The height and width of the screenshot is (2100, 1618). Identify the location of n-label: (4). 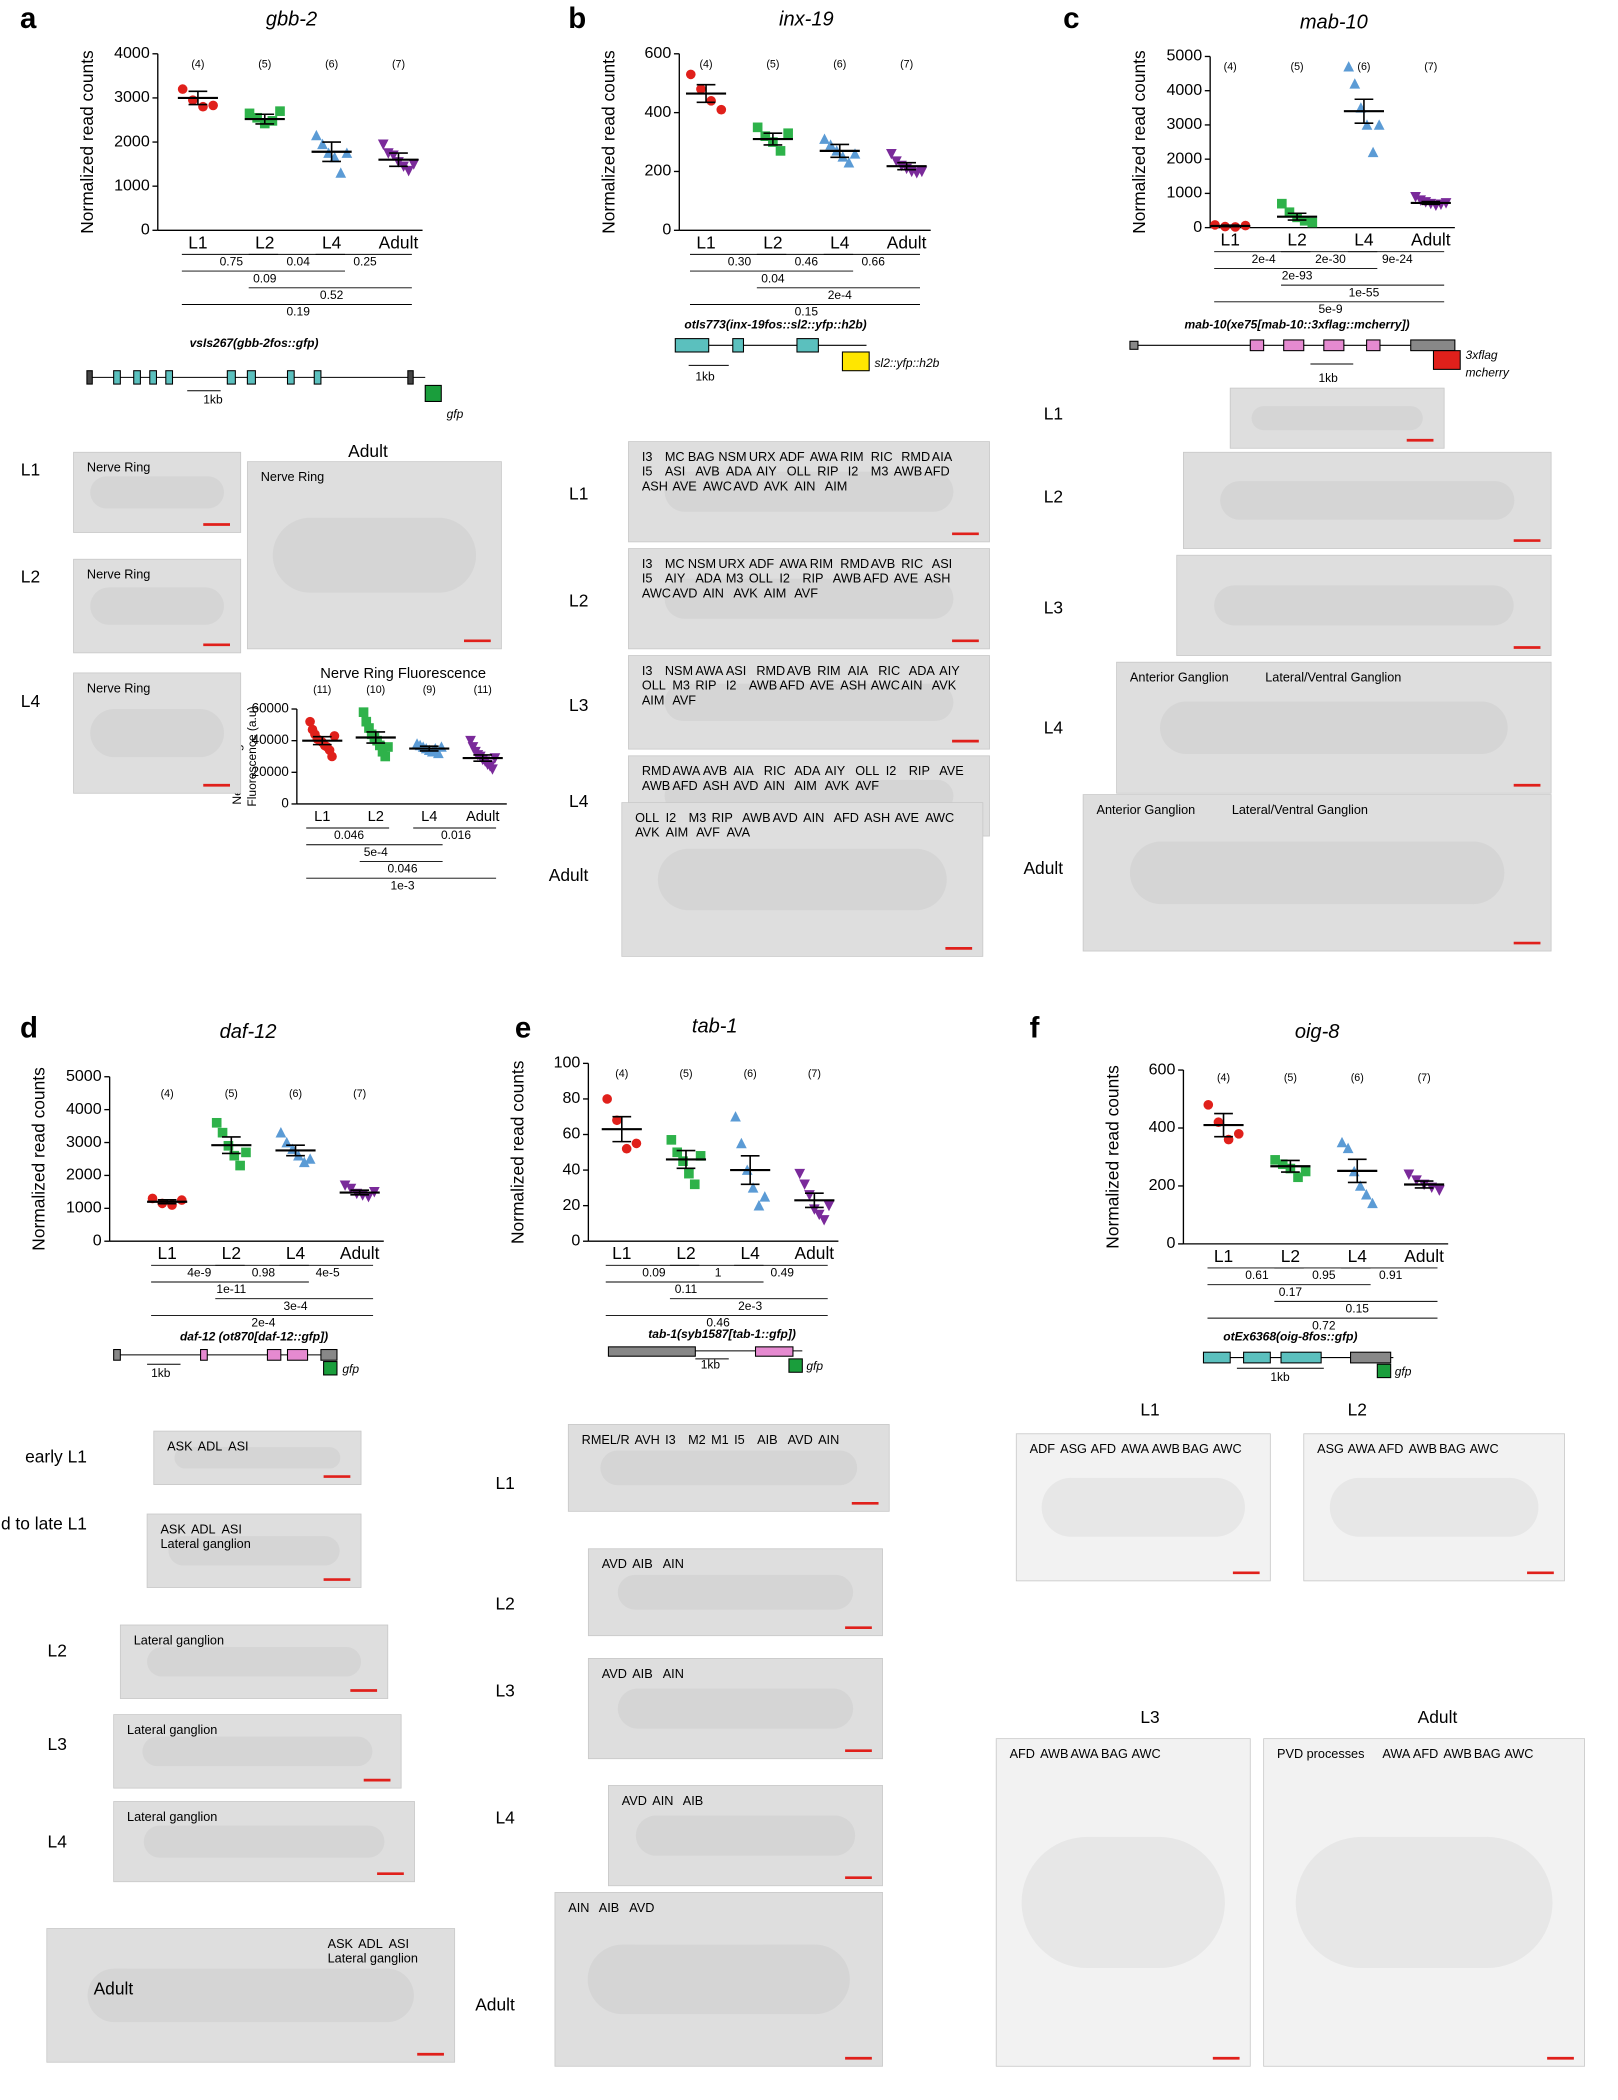
(197, 64).